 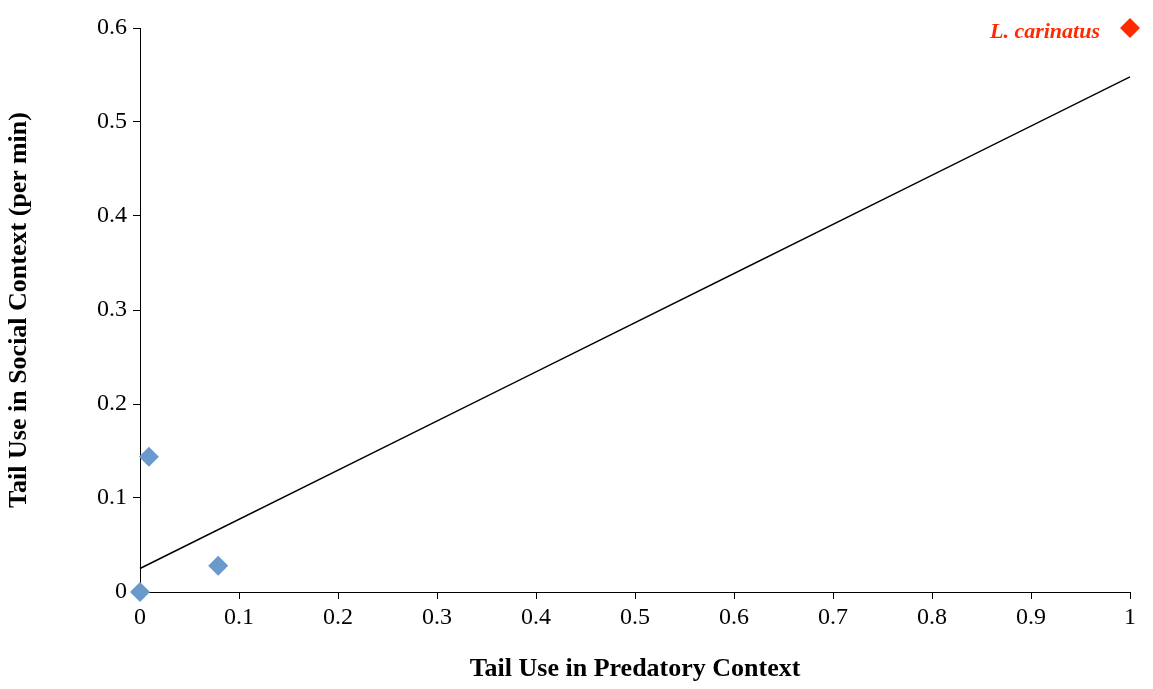 I want to click on y-axis-title: Tail Use in Social Context (per min), so click(x=18, y=310).